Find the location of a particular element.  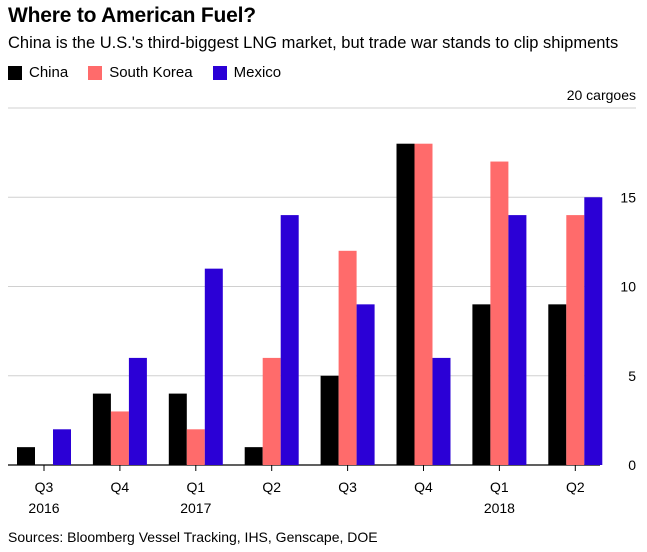

legend-item-south-korea: South Korea is located at coordinates (140, 72).